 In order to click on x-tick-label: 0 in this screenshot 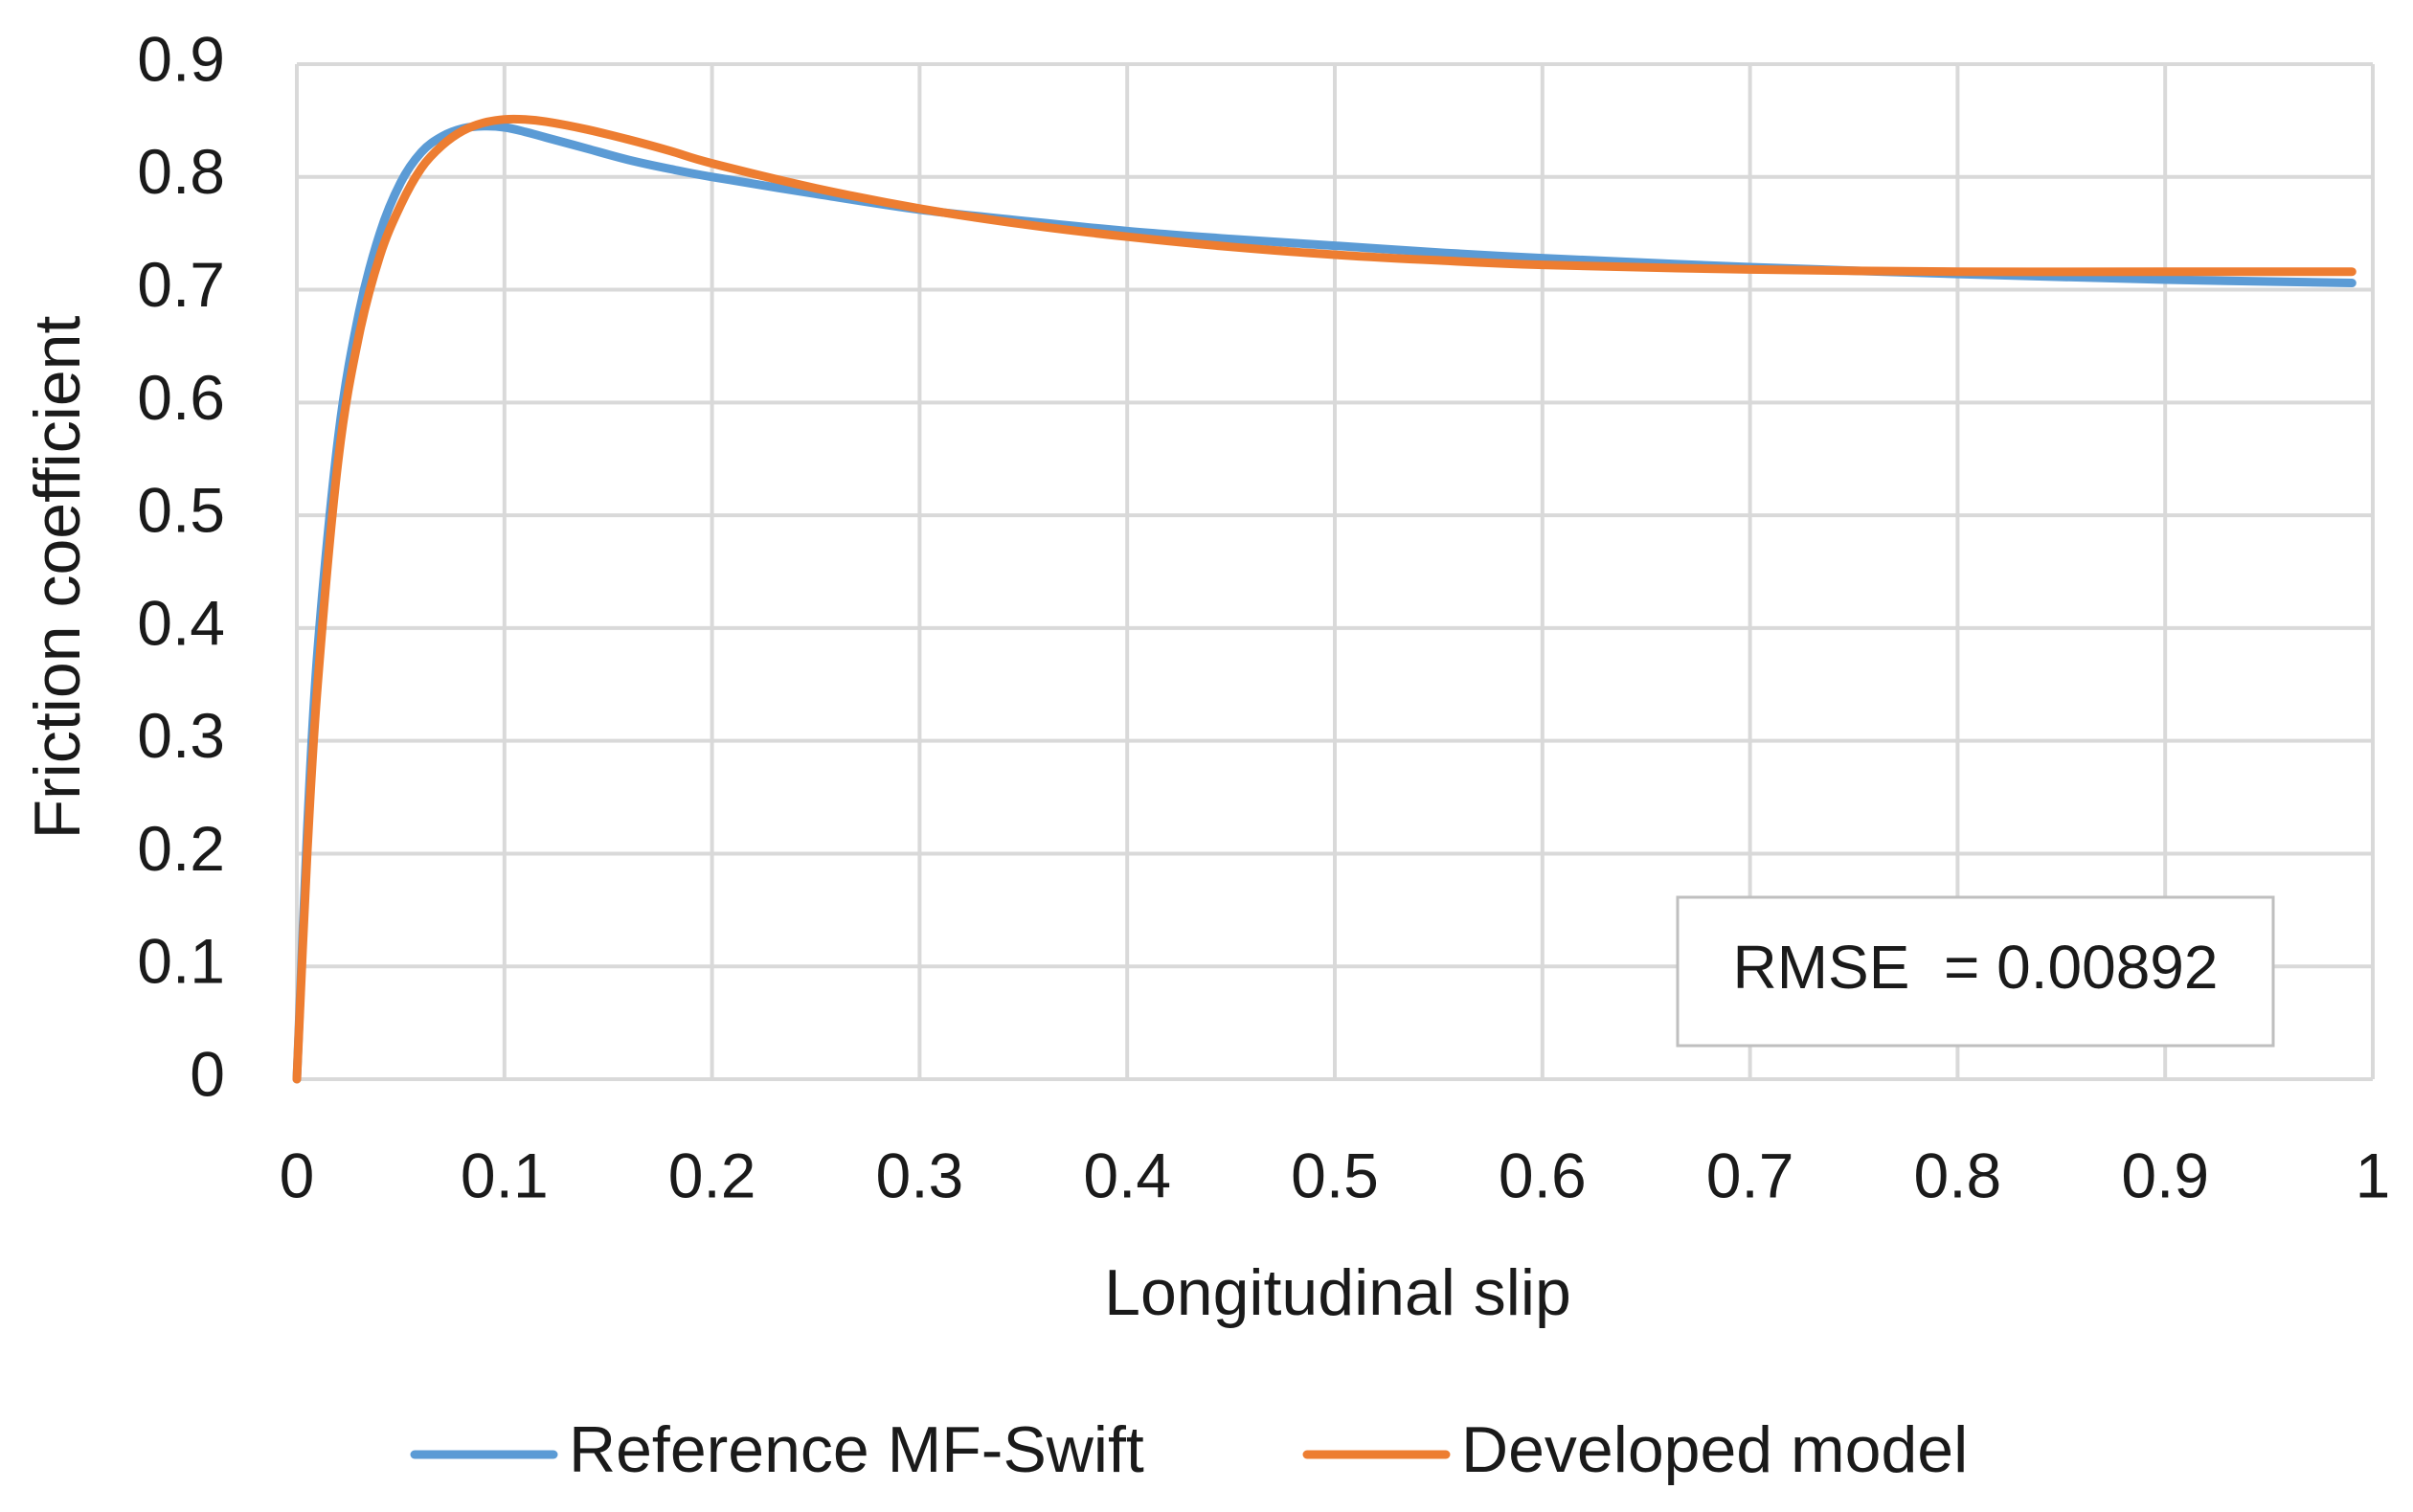, I will do `click(298, 1175)`.